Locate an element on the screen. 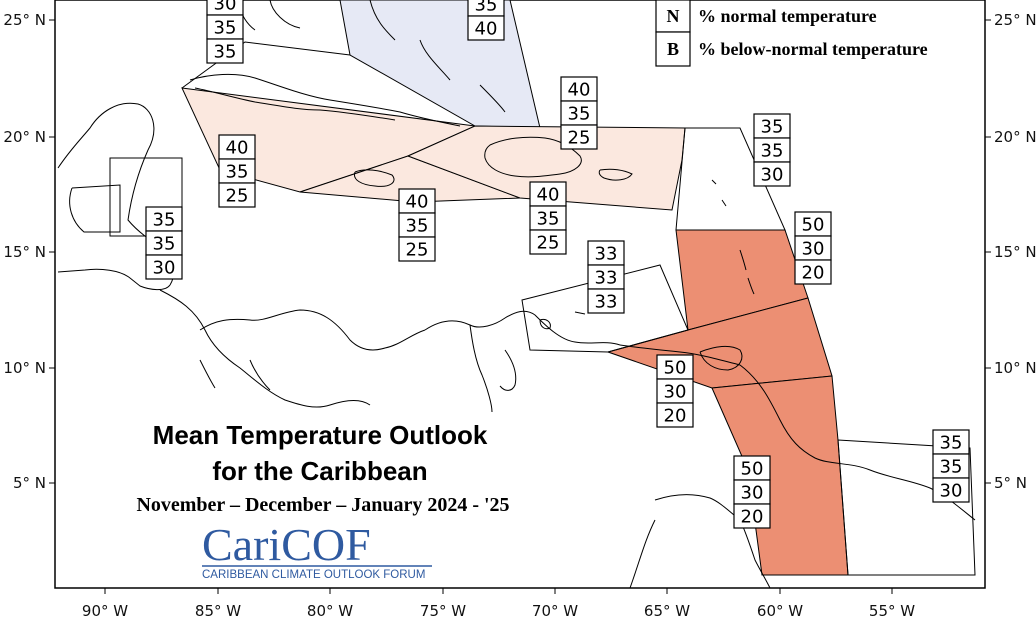 This screenshot has width=1036, height=630. lat-tick-label-right: 10° N is located at coordinates (1015, 368).